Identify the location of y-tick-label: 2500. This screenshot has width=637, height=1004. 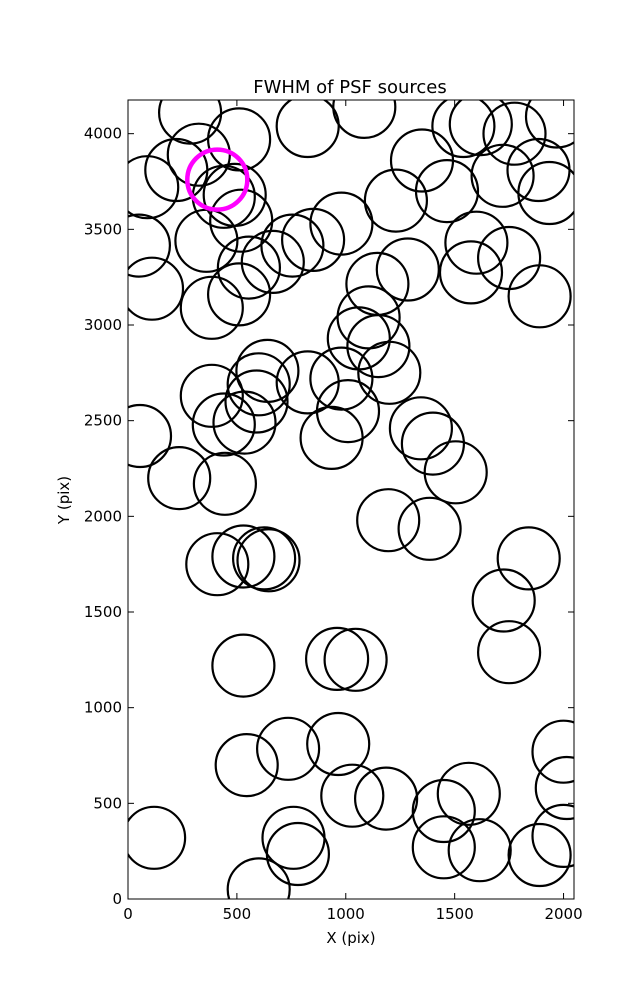
(103, 421).